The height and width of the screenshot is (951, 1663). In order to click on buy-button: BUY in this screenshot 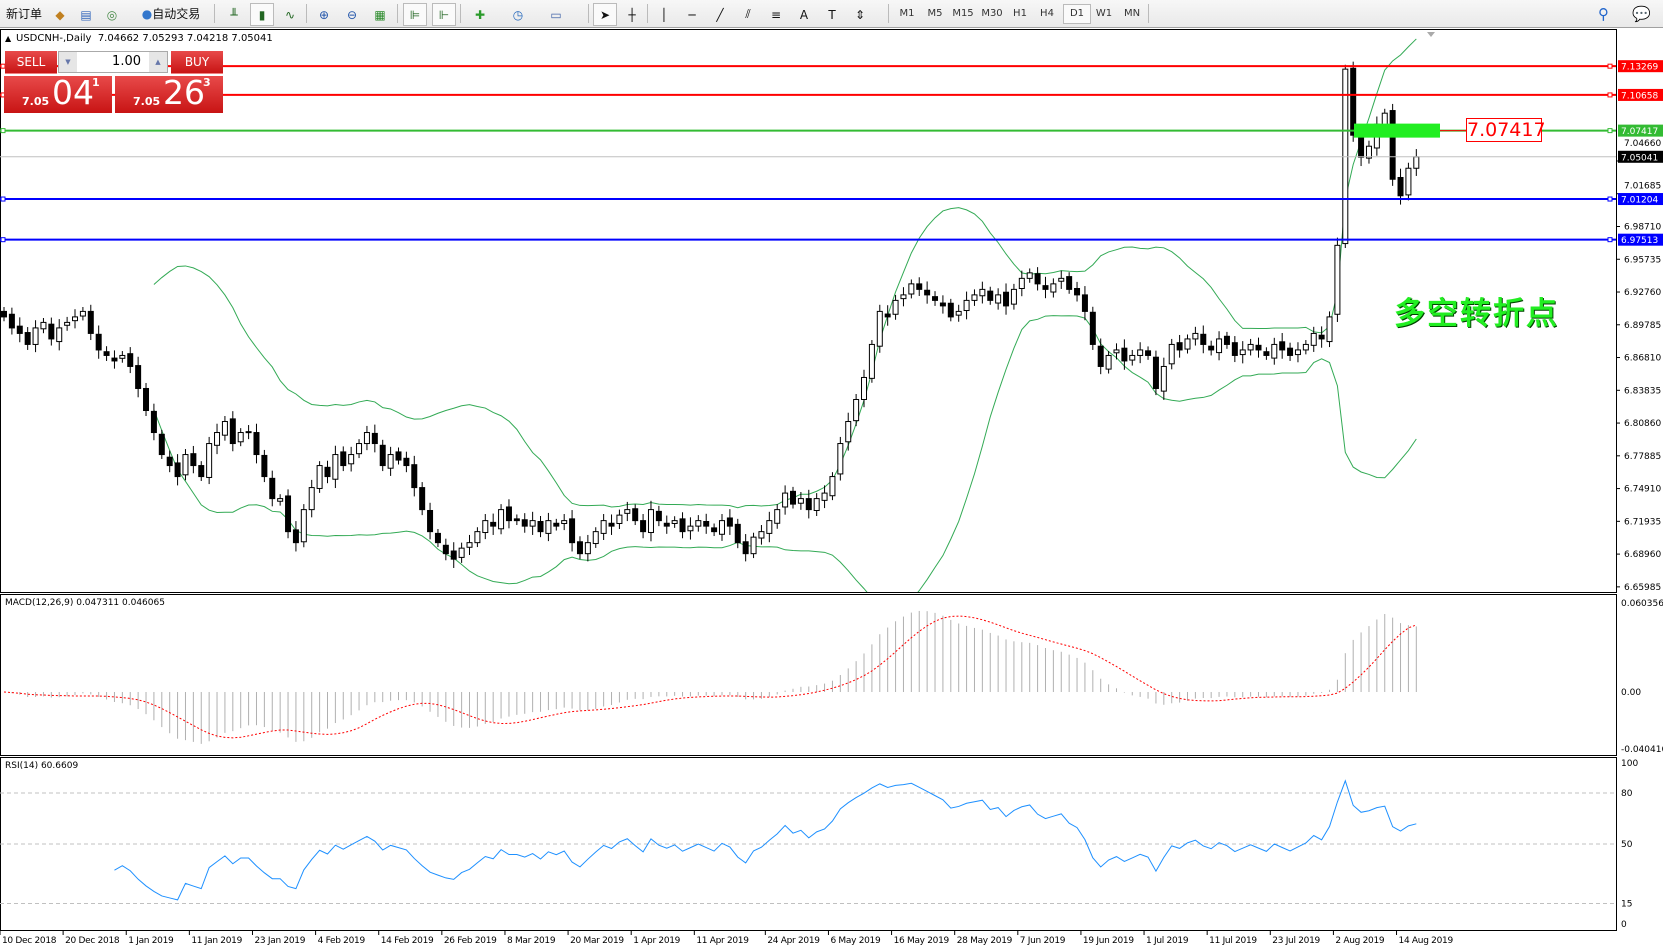, I will do `click(197, 62)`.